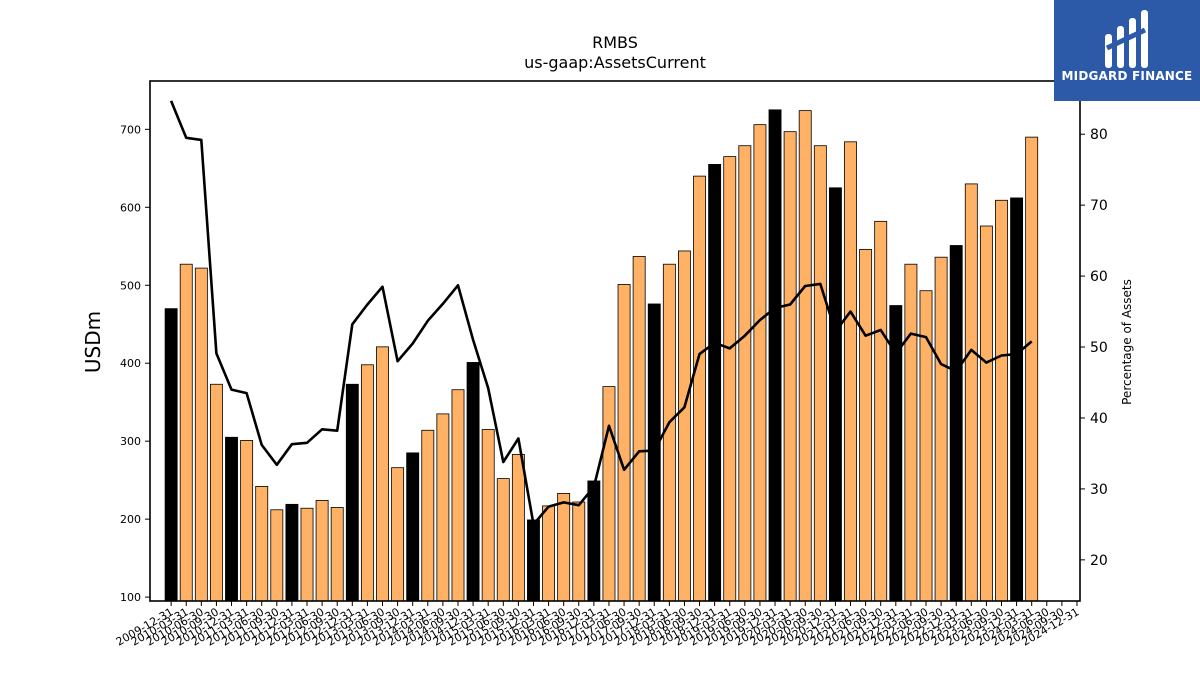 The height and width of the screenshot is (675, 1200). I want to click on y-tick-label: 500, so click(130, 285).